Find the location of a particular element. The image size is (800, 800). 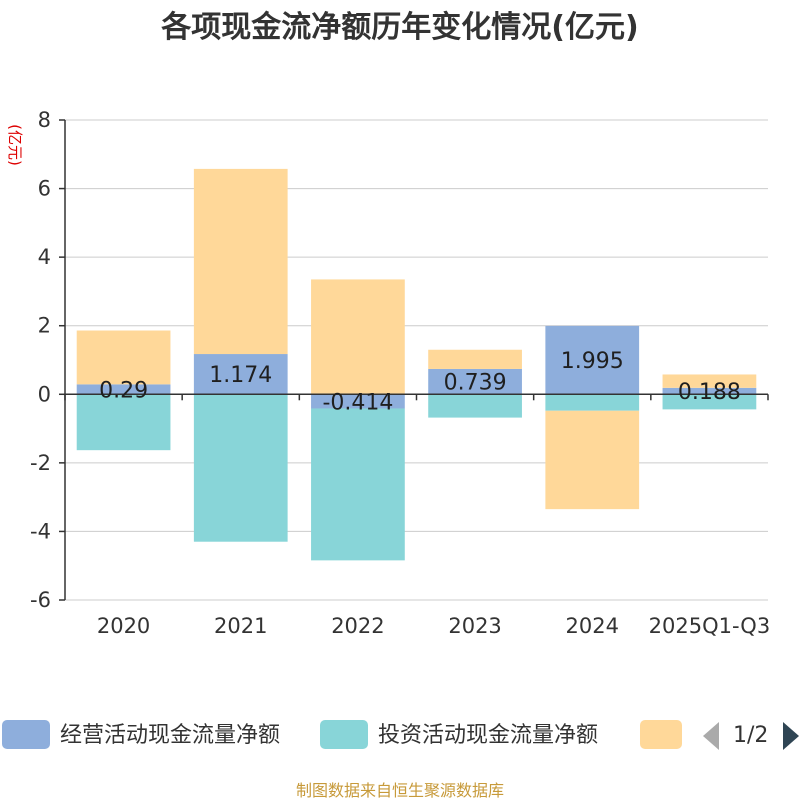

data-source-note: 制图数据来自恒生聚源数据库 is located at coordinates (400, 790).